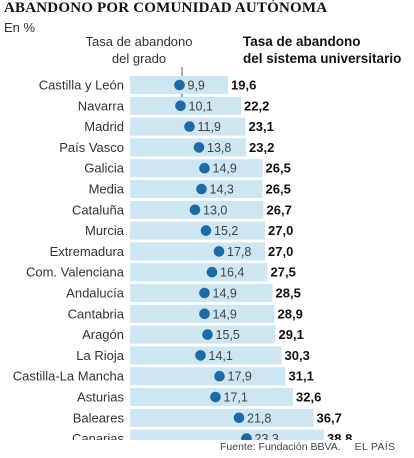  What do you see at coordinates (209, 127) in the screenshot?
I see `value-label-grado: 11,9` at bounding box center [209, 127].